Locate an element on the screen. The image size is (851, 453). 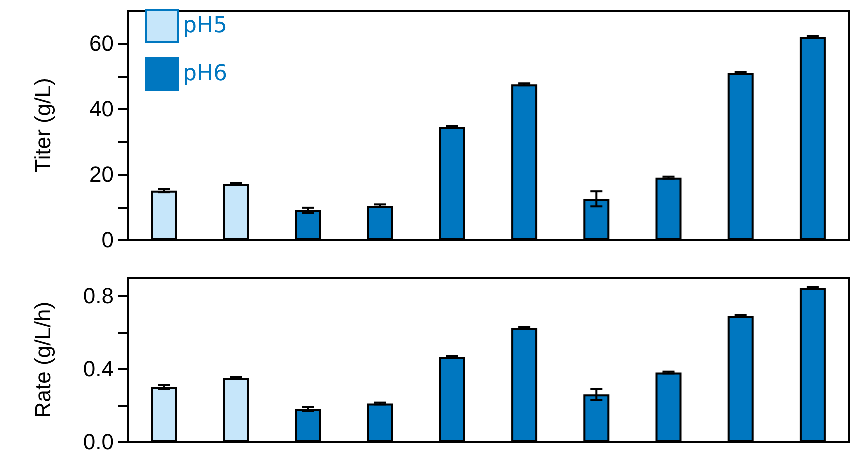
y-tick-label: 0.0 is located at coordinates (98, 441).